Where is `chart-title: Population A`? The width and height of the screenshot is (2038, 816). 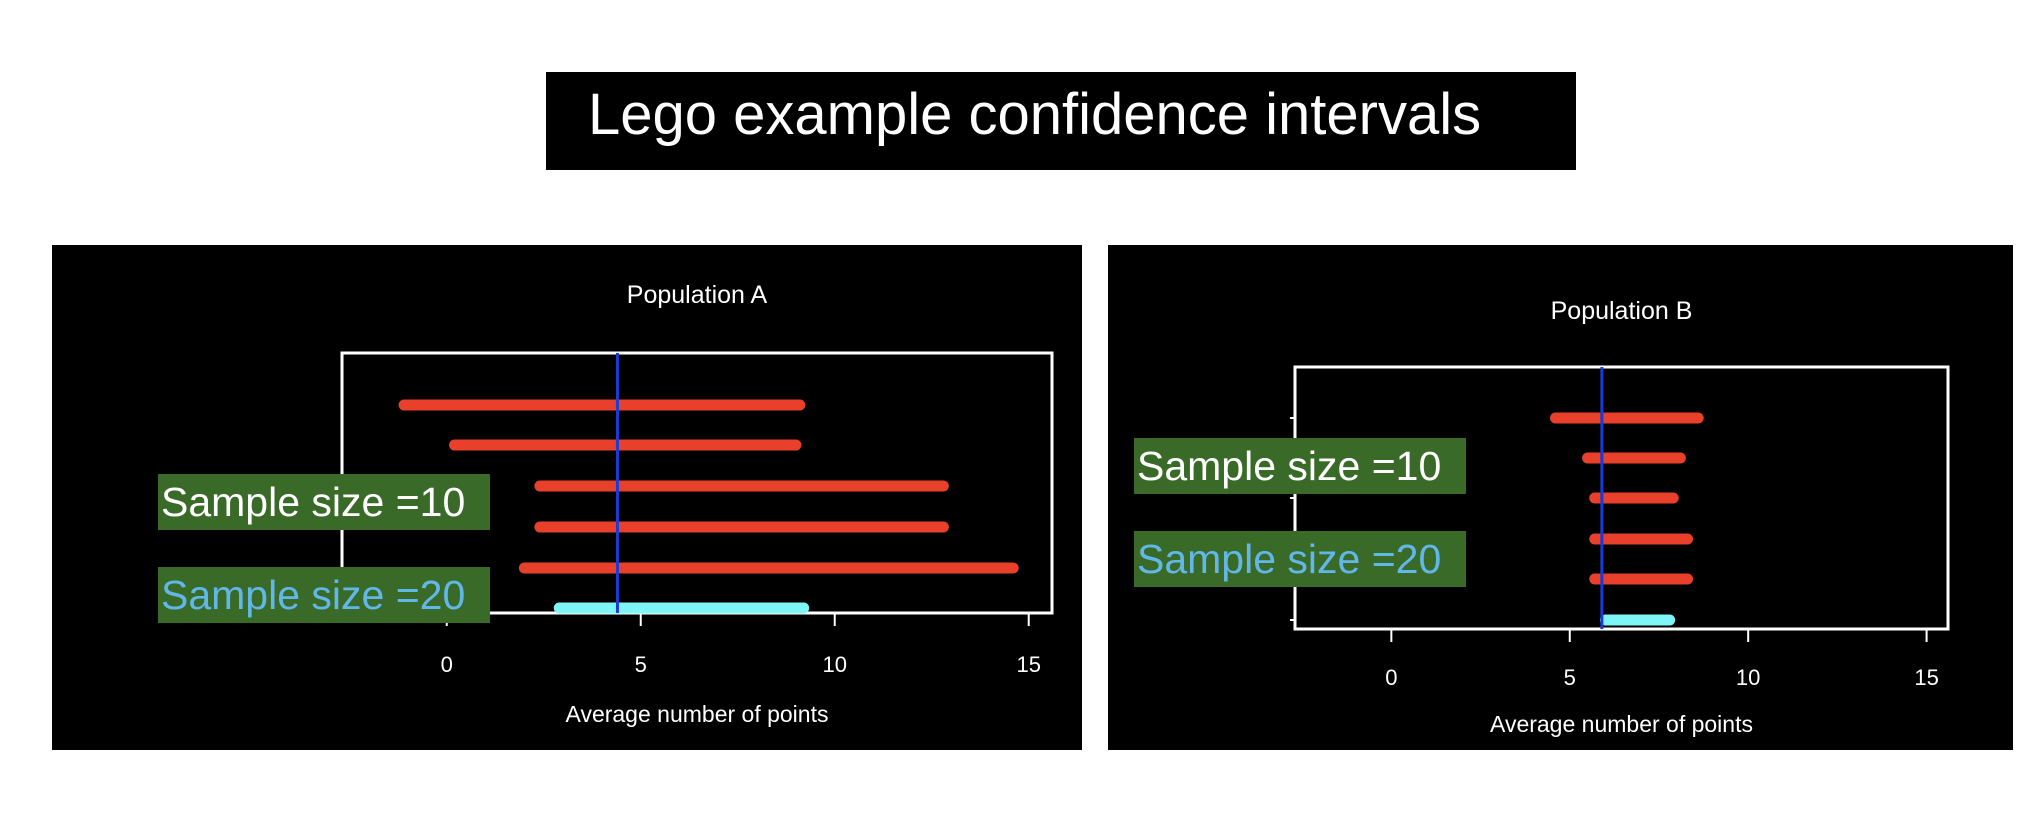
chart-title: Population A is located at coordinates (697, 295).